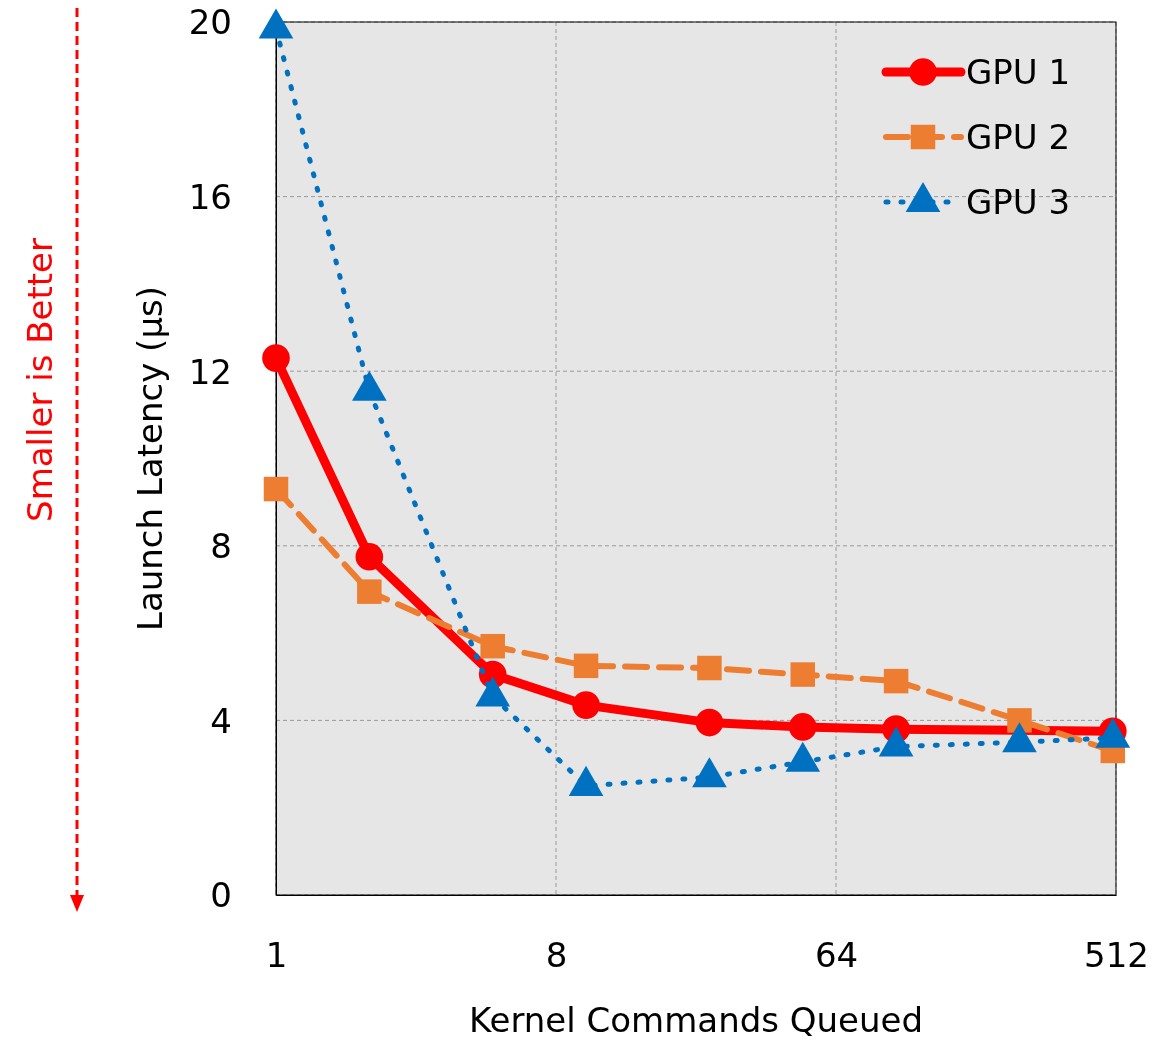  I want to click on y-tick-label: 16, so click(210, 197).